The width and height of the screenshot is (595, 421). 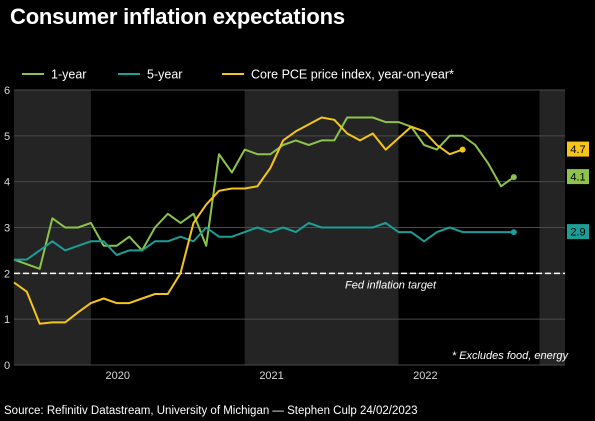 I want to click on chart-title: Consumer inflation expectations, so click(x=177, y=16).